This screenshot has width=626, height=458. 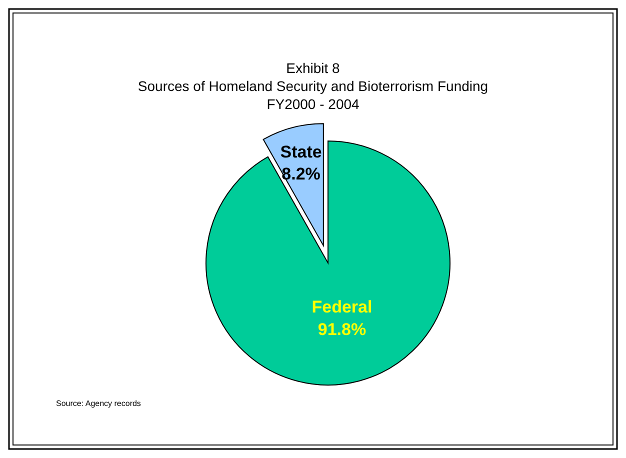 I want to click on slice-label: Federal, so click(x=342, y=307).